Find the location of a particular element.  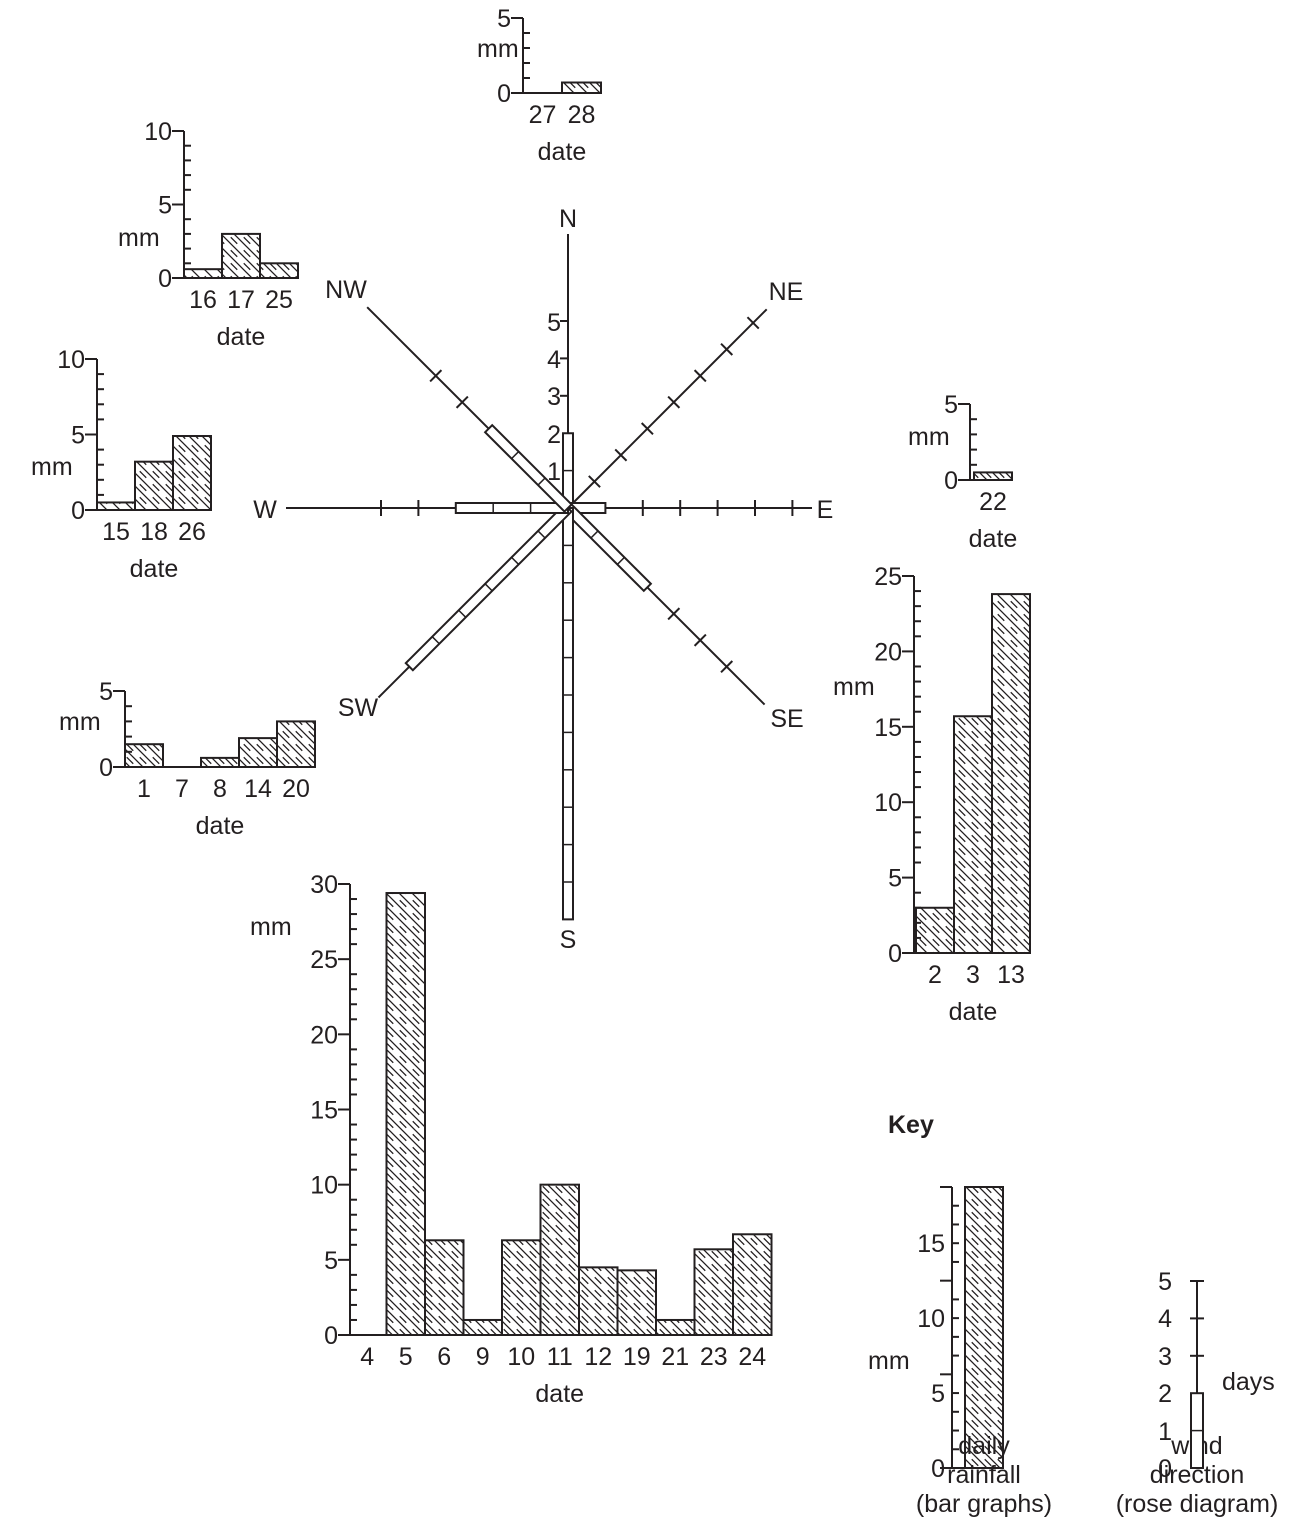

rose-scale-label: 1 is located at coordinates (554, 472).